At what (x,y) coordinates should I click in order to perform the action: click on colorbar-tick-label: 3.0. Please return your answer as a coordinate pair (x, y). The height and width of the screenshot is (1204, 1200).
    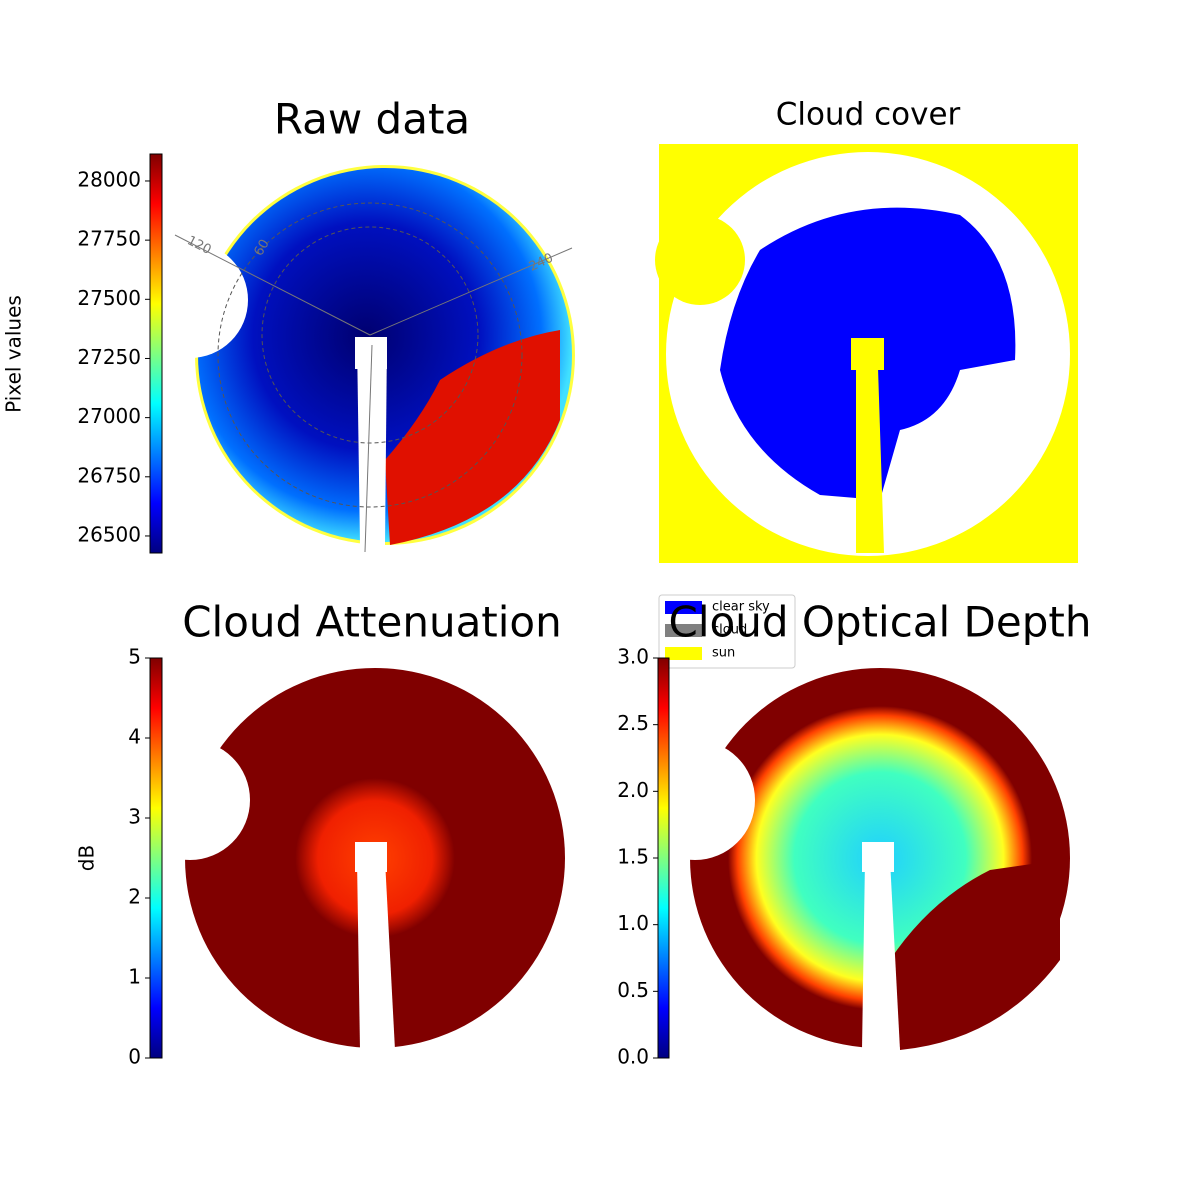
    Looking at the image, I should click on (633, 657).